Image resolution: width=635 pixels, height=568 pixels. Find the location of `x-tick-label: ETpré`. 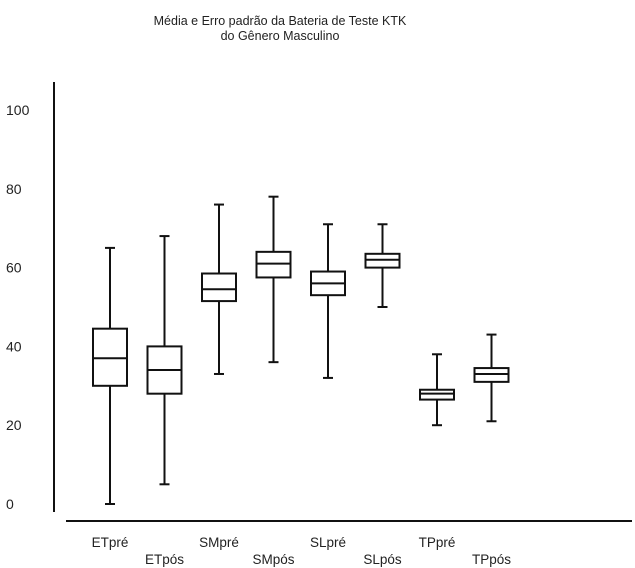

x-tick-label: ETpré is located at coordinates (110, 542).